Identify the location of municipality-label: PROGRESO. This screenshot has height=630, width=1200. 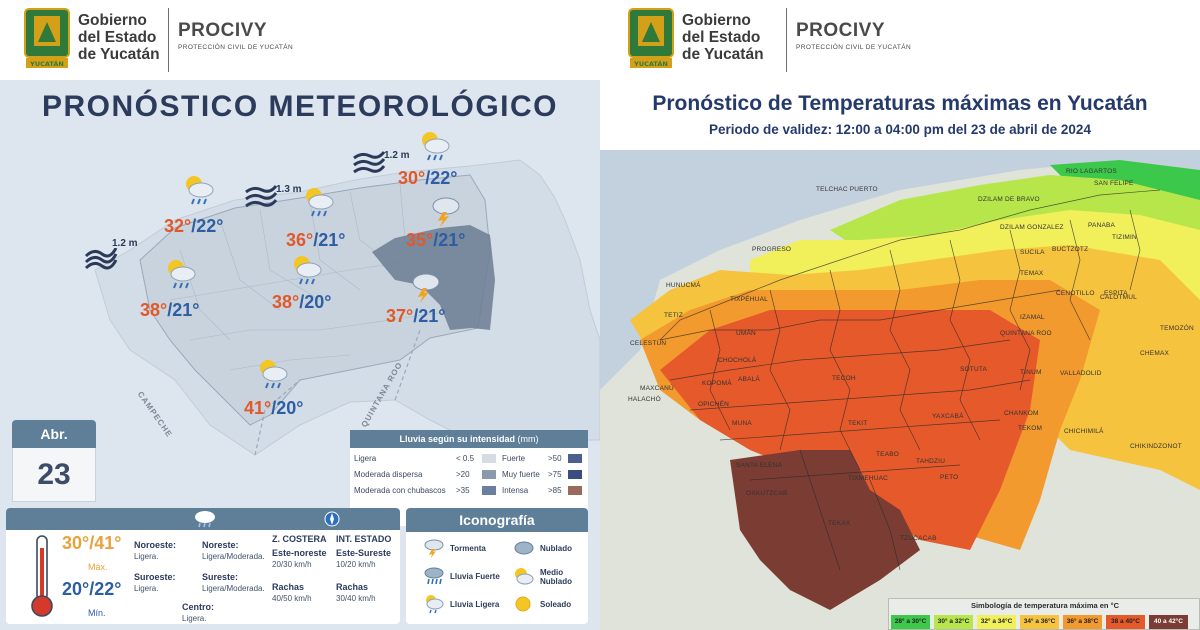
(772, 249).